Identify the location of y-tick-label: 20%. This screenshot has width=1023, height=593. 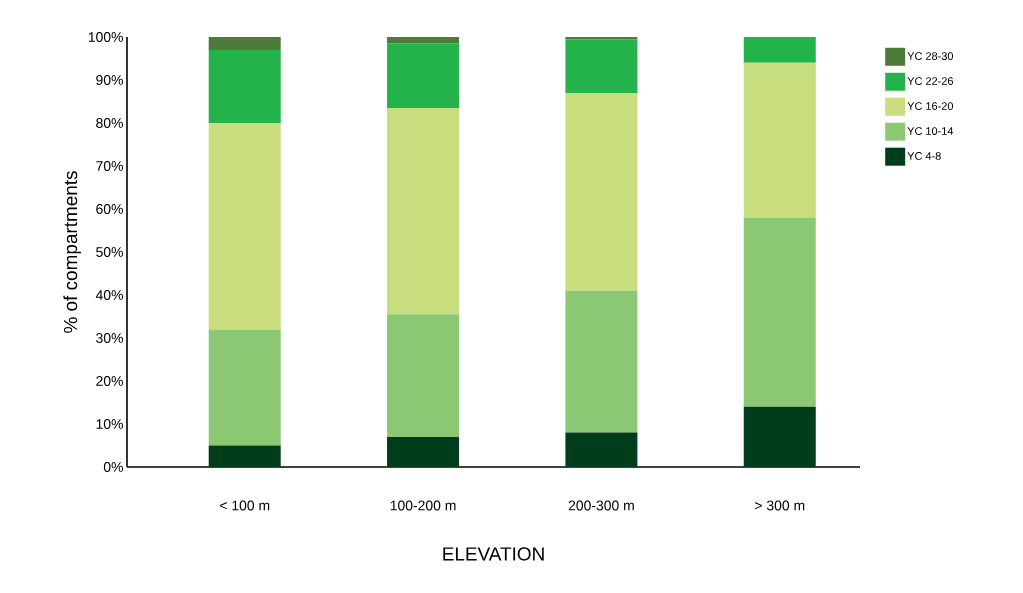
(109, 381).